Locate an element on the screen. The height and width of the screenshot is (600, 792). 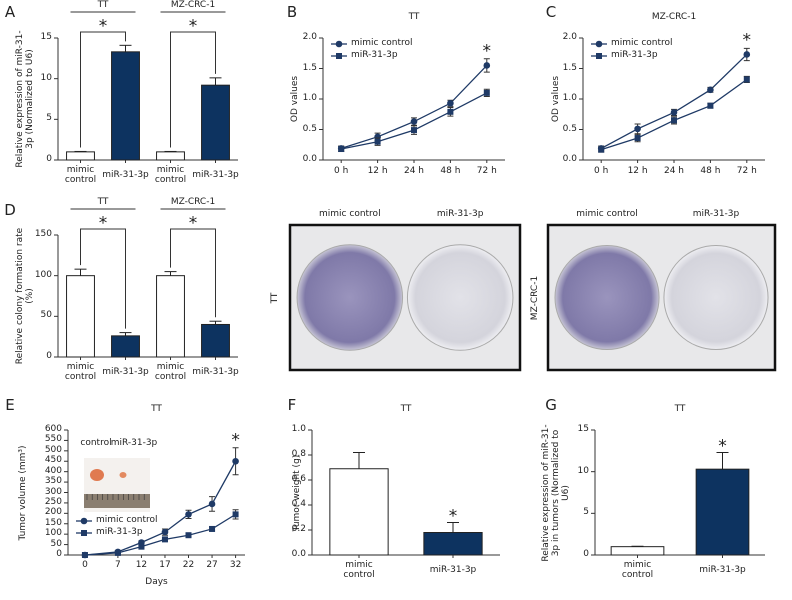
y-tick-label: 350 is located at coordinates (53, 481).